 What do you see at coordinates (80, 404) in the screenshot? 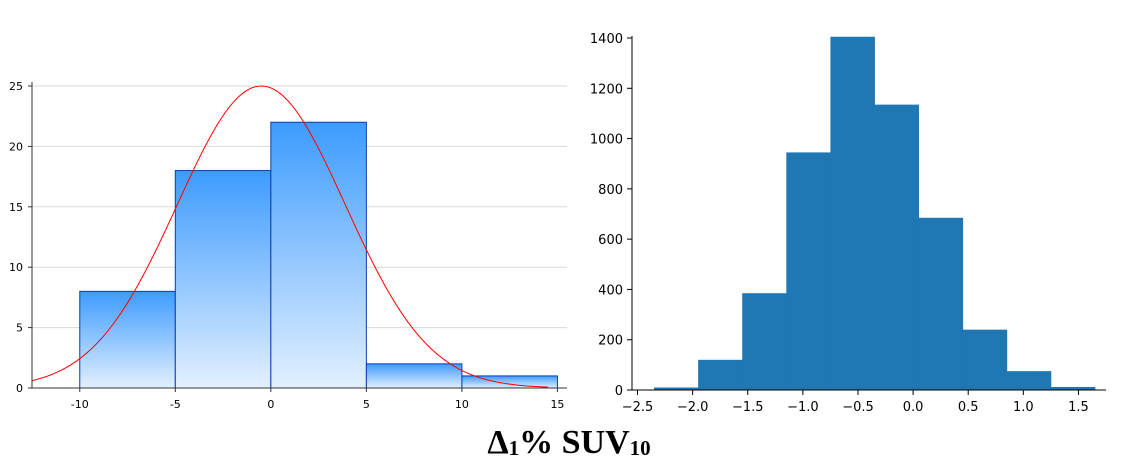
I see `left-x-tick-label: -10` at bounding box center [80, 404].